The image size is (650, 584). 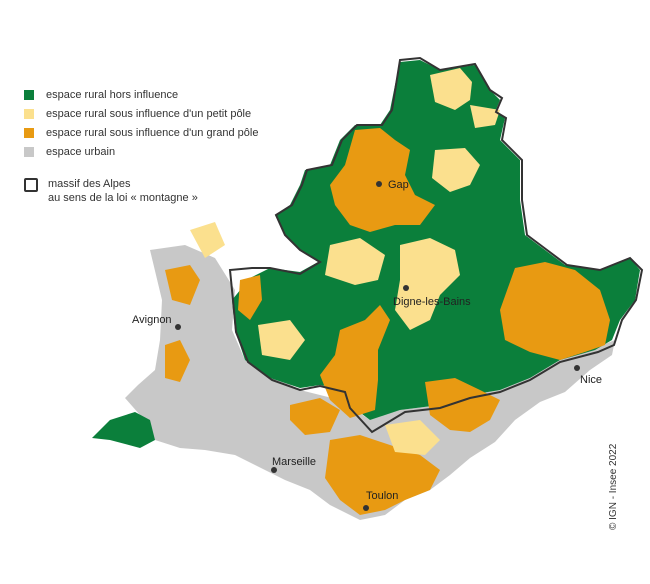 I want to click on zone-orange-west, so click(x=182, y=285).